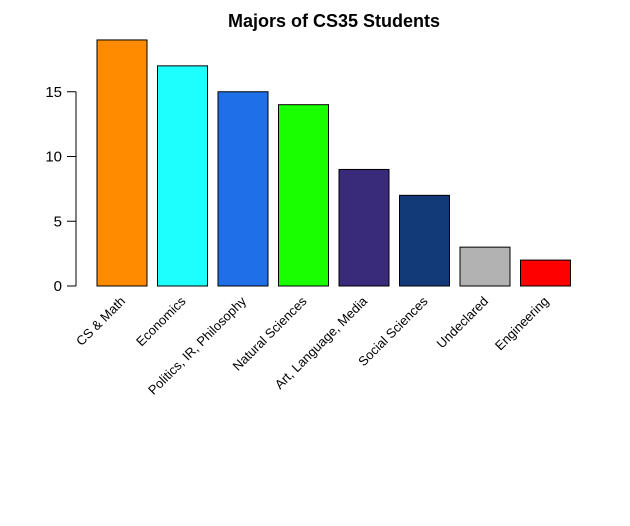 The image size is (630, 526). What do you see at coordinates (100, 321) in the screenshot?
I see `x-tick-label: CS & Math` at bounding box center [100, 321].